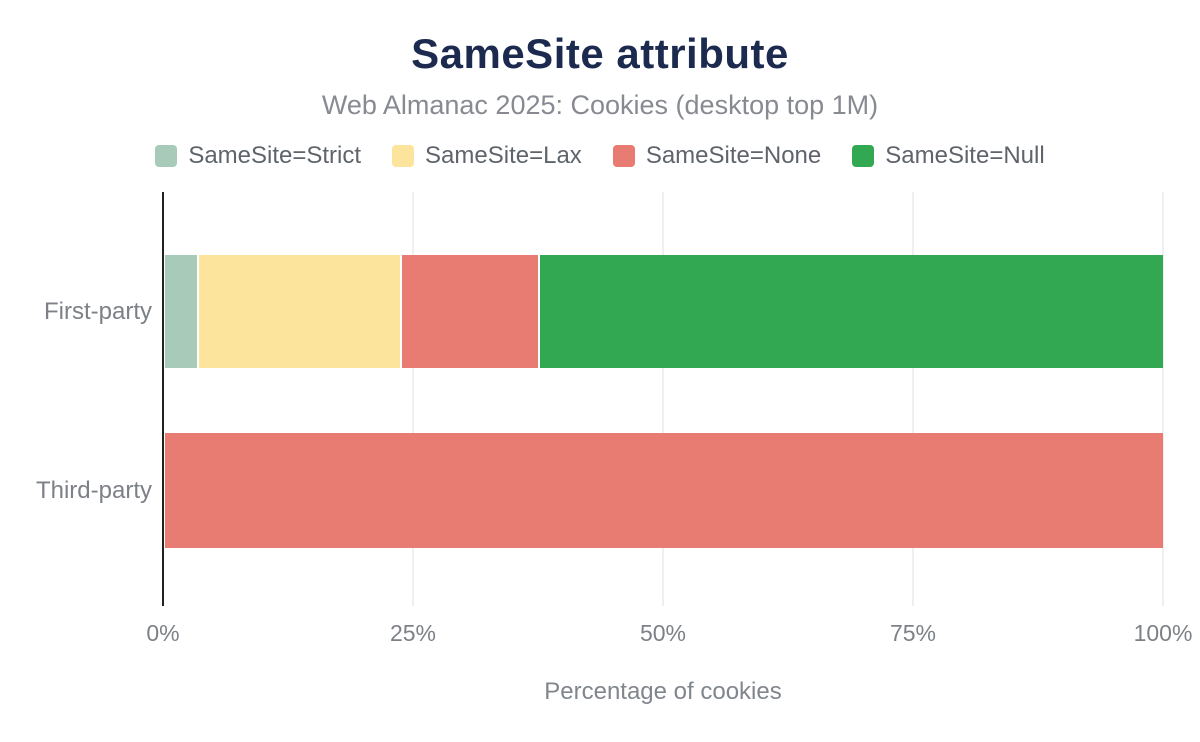 Image resolution: width=1200 pixels, height=742 pixels. I want to click on y-axis-label: Third-party, so click(93, 490).